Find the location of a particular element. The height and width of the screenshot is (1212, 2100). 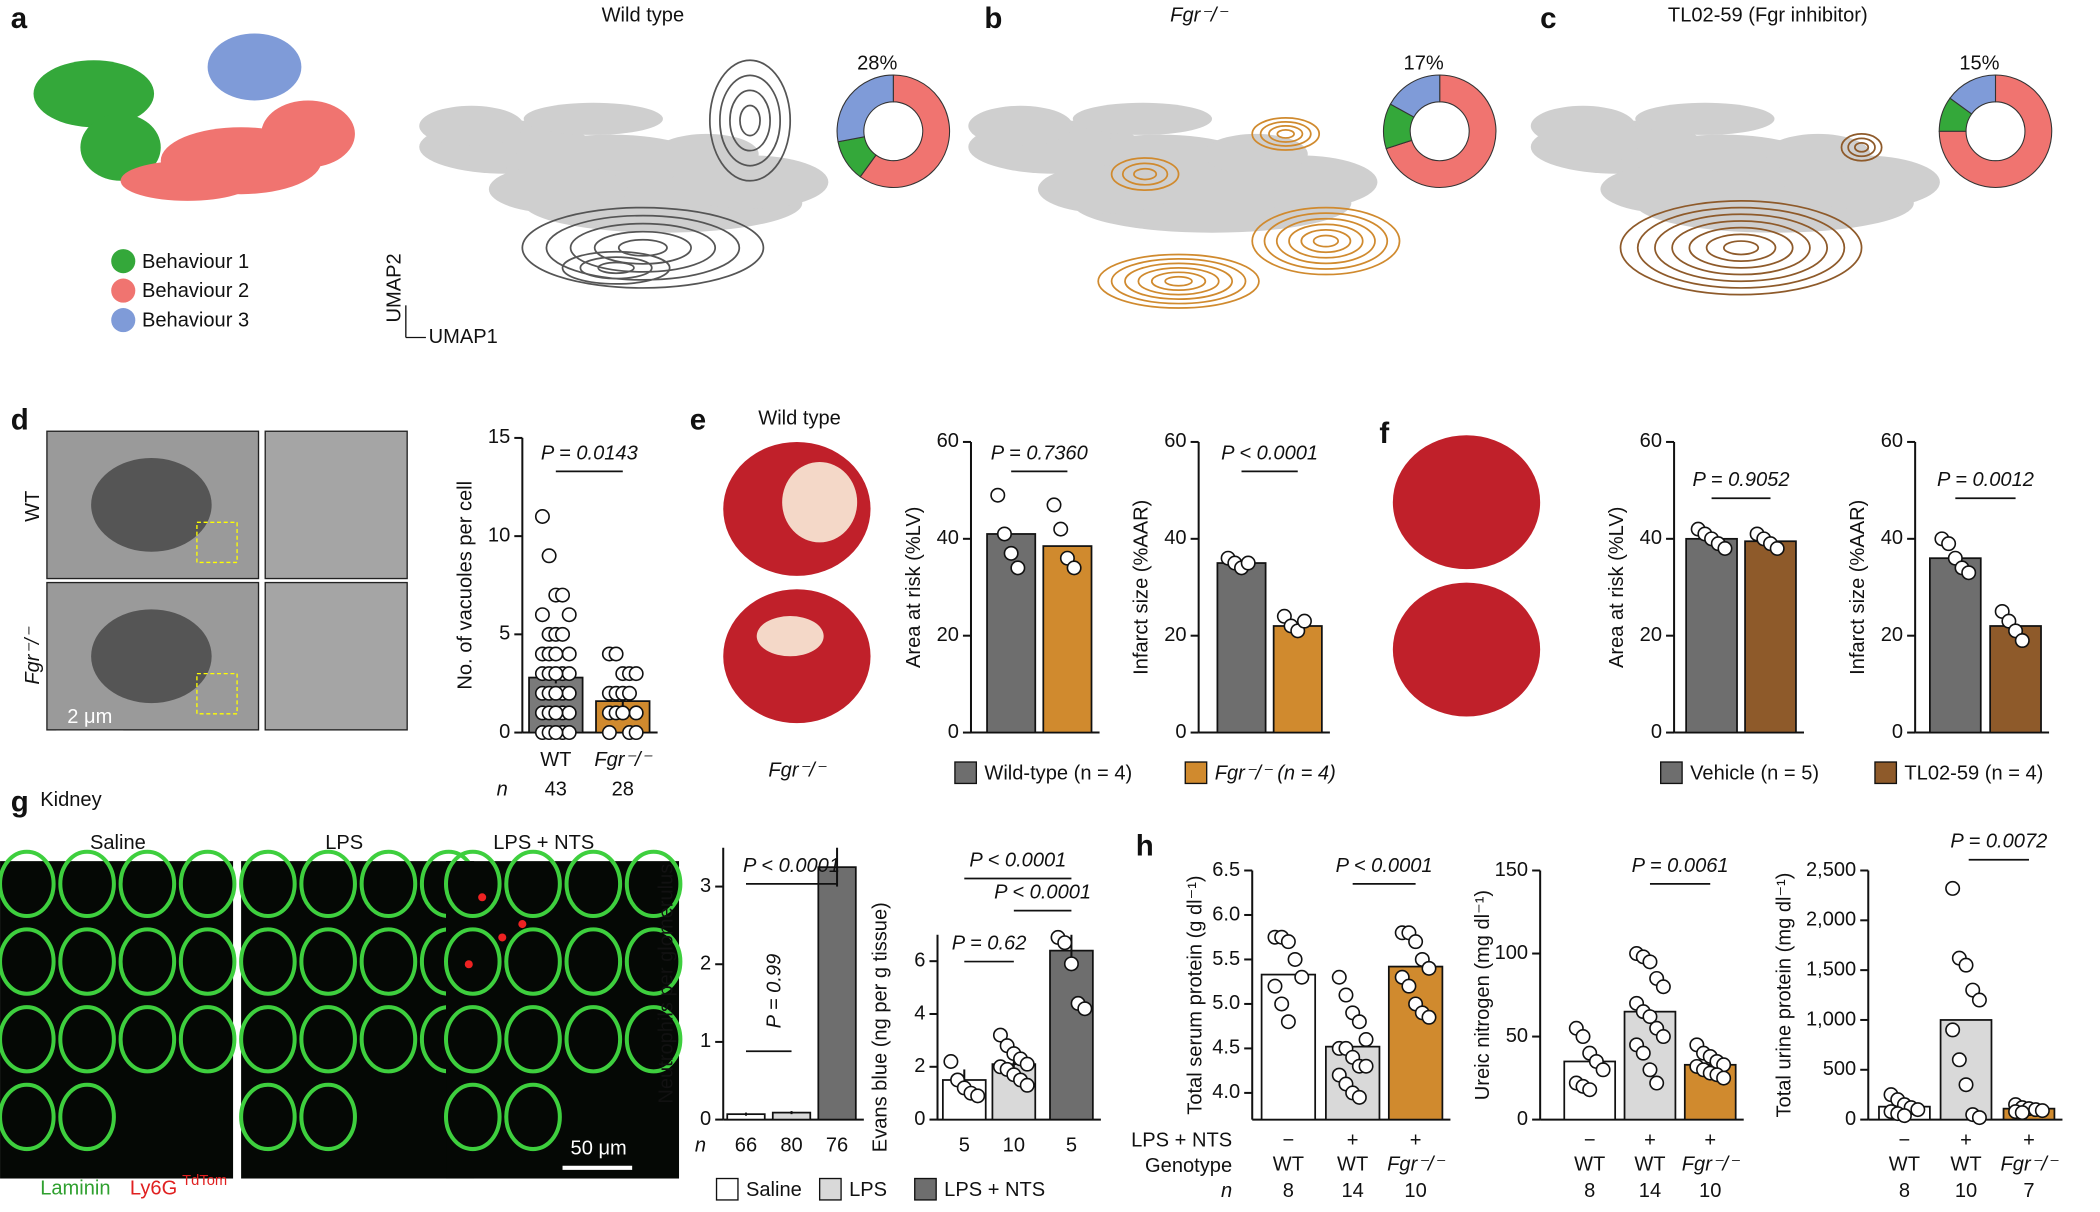

legend-label: Saline is located at coordinates (774, 1190).